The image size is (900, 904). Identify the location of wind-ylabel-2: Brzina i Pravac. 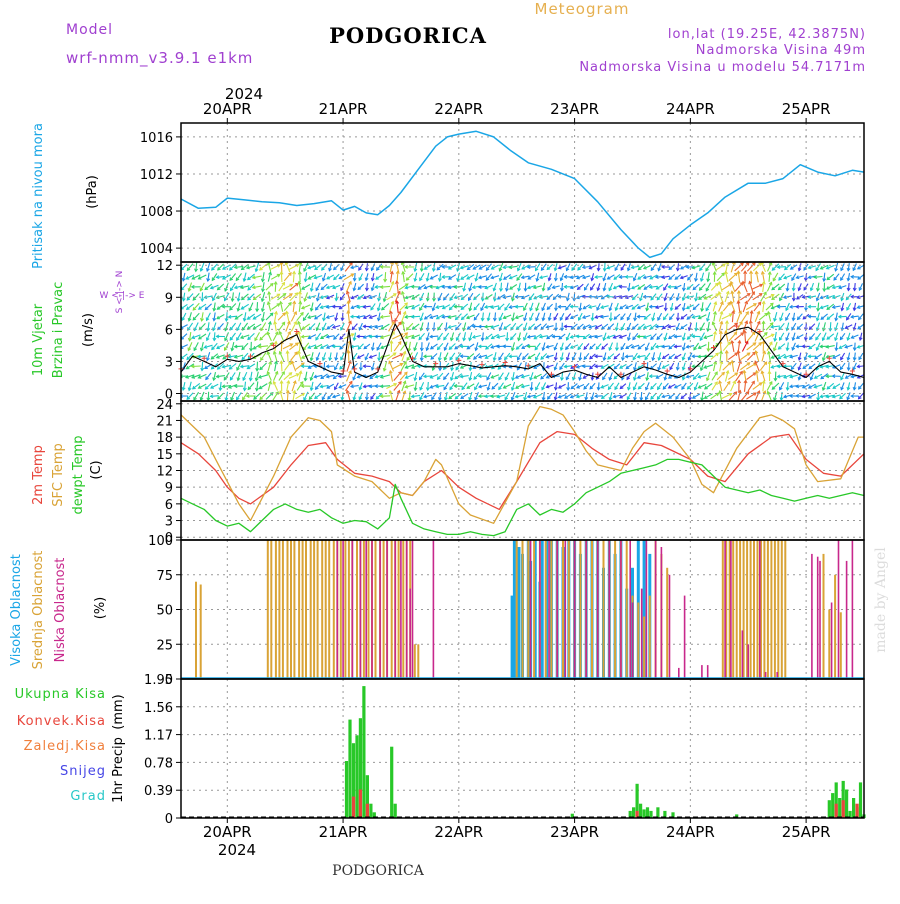
(58, 330).